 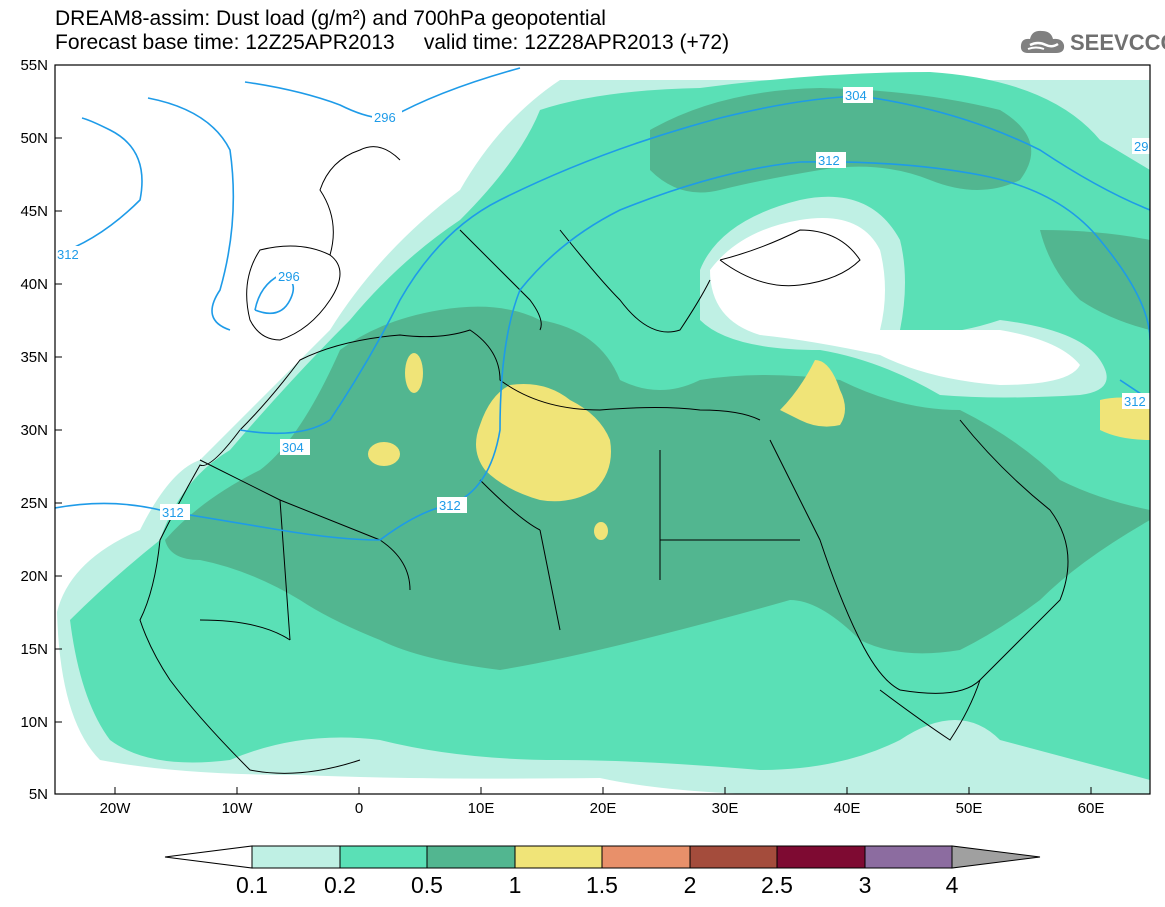 What do you see at coordinates (690, 885) in the screenshot?
I see `colorbar-label-2: 2` at bounding box center [690, 885].